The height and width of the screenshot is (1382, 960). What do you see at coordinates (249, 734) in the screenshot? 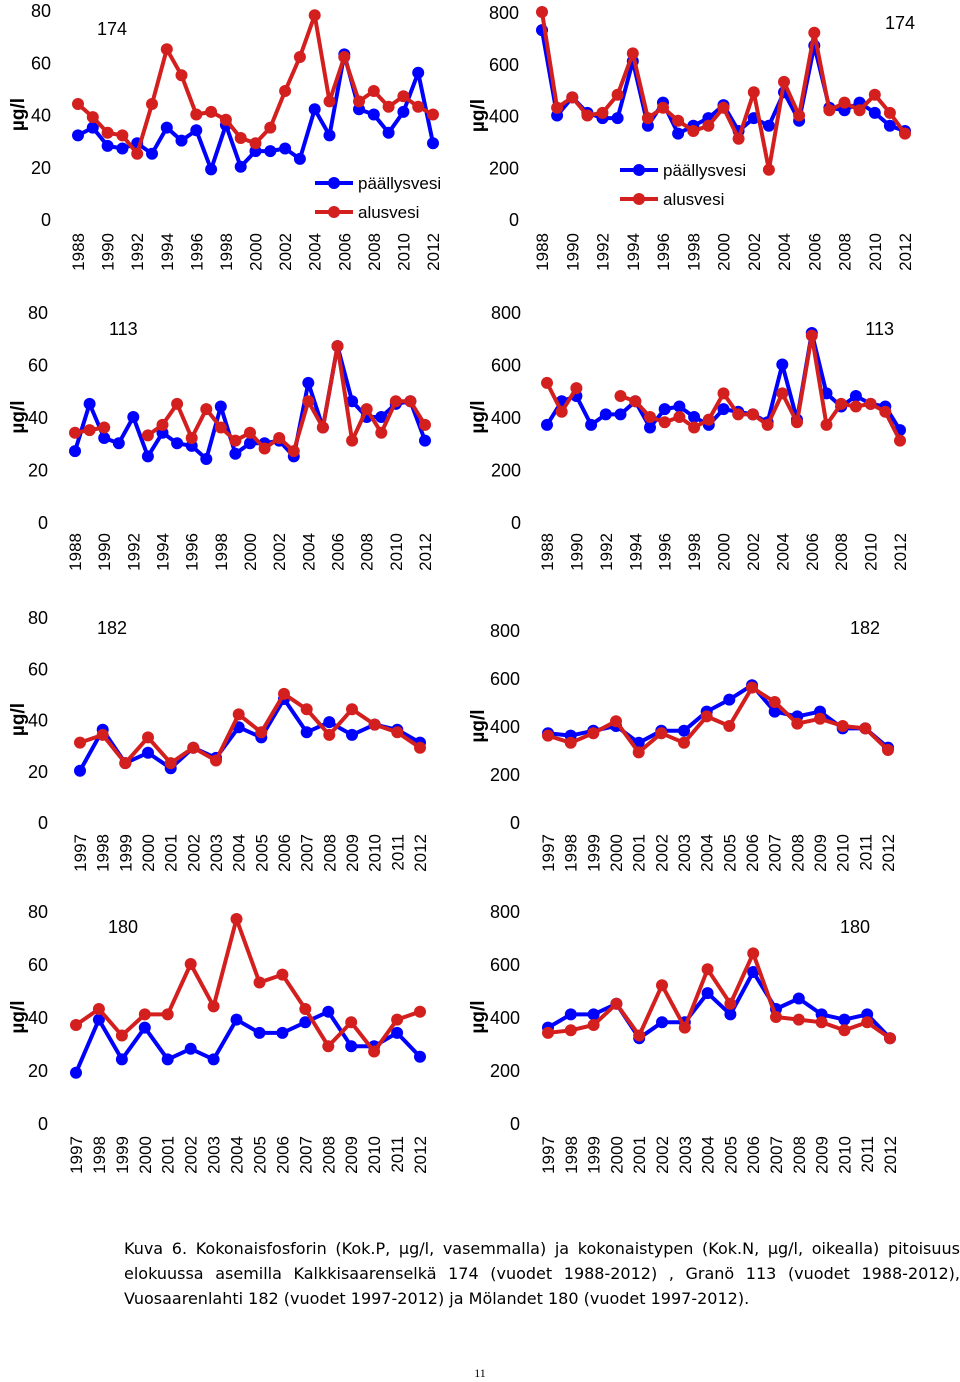
I see `series-line` at bounding box center [249, 734].